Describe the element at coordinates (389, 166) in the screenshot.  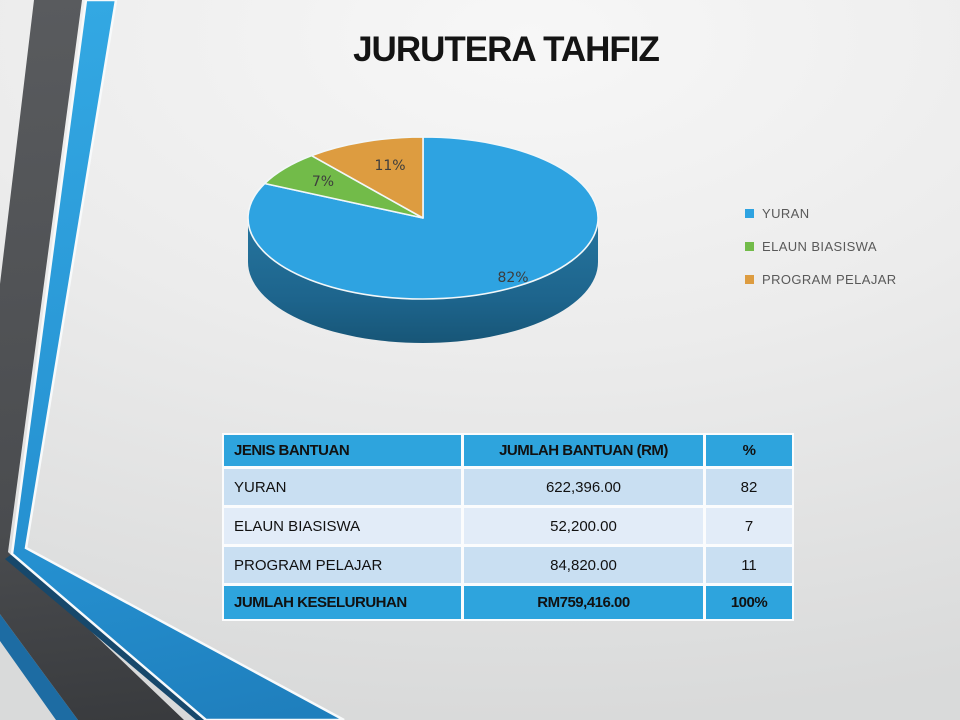
I see `pie-label-program-pelajar: 11%` at that location.